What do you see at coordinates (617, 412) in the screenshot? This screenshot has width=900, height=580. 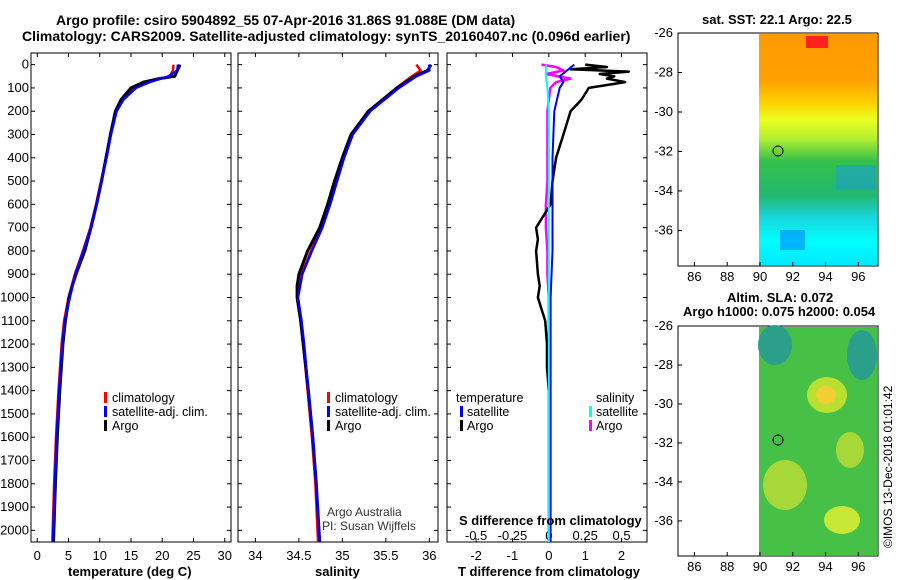 I see `legend-s-satellite-label: satellite` at bounding box center [617, 412].